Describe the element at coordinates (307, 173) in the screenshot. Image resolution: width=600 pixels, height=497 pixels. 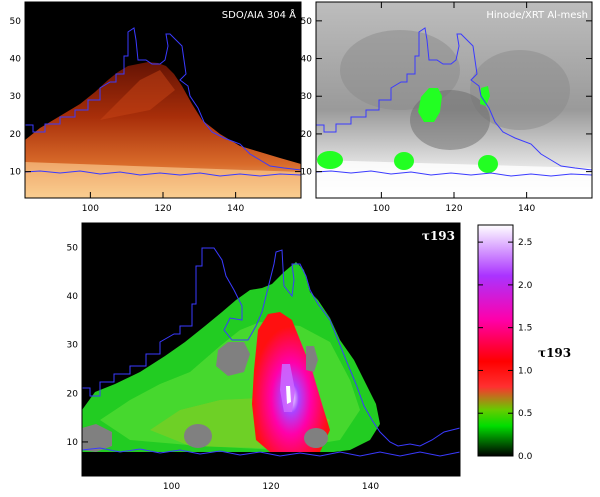
I see `xrt-ytick-label: 10` at that location.